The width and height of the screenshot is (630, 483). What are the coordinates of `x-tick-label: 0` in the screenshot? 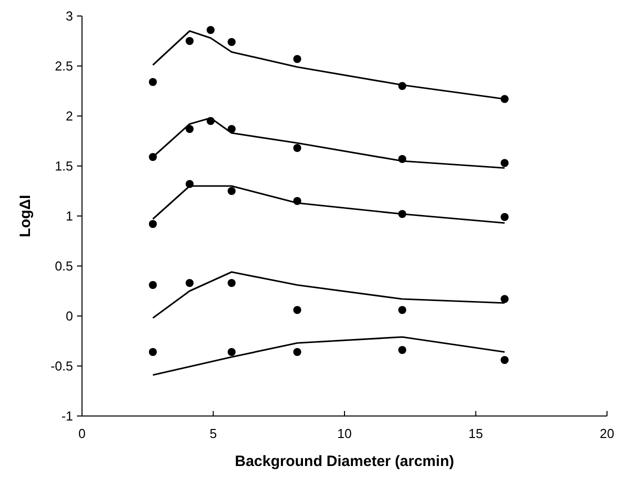 It's located at (82, 433).